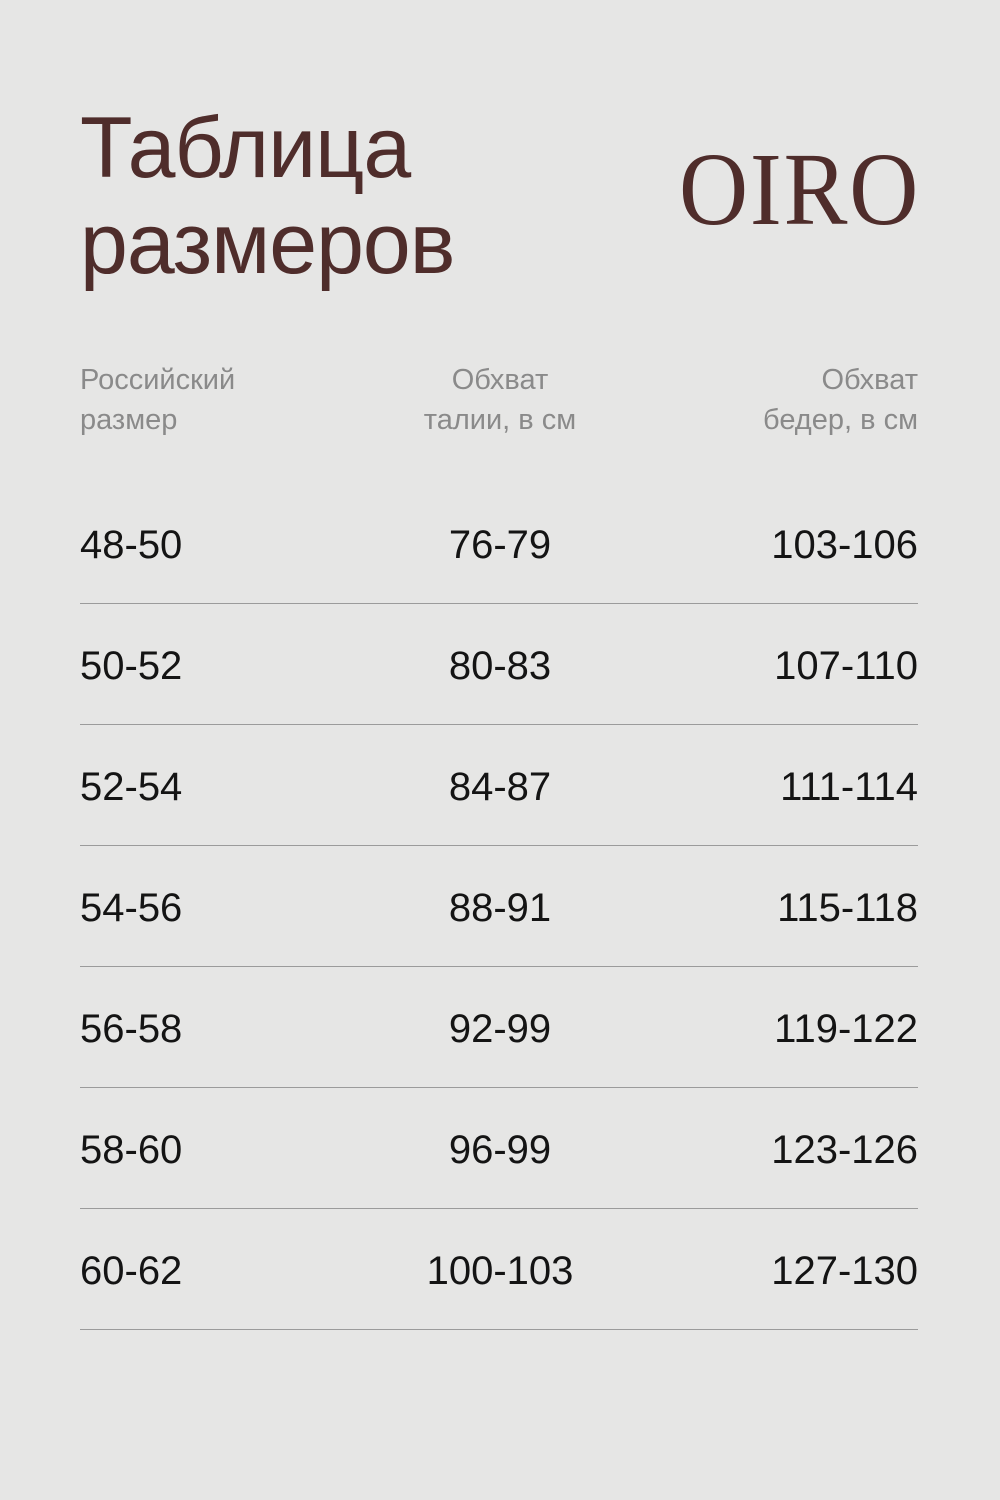 Image resolution: width=1000 pixels, height=1500 pixels. I want to click on size-cell: 54-56, so click(131, 908).